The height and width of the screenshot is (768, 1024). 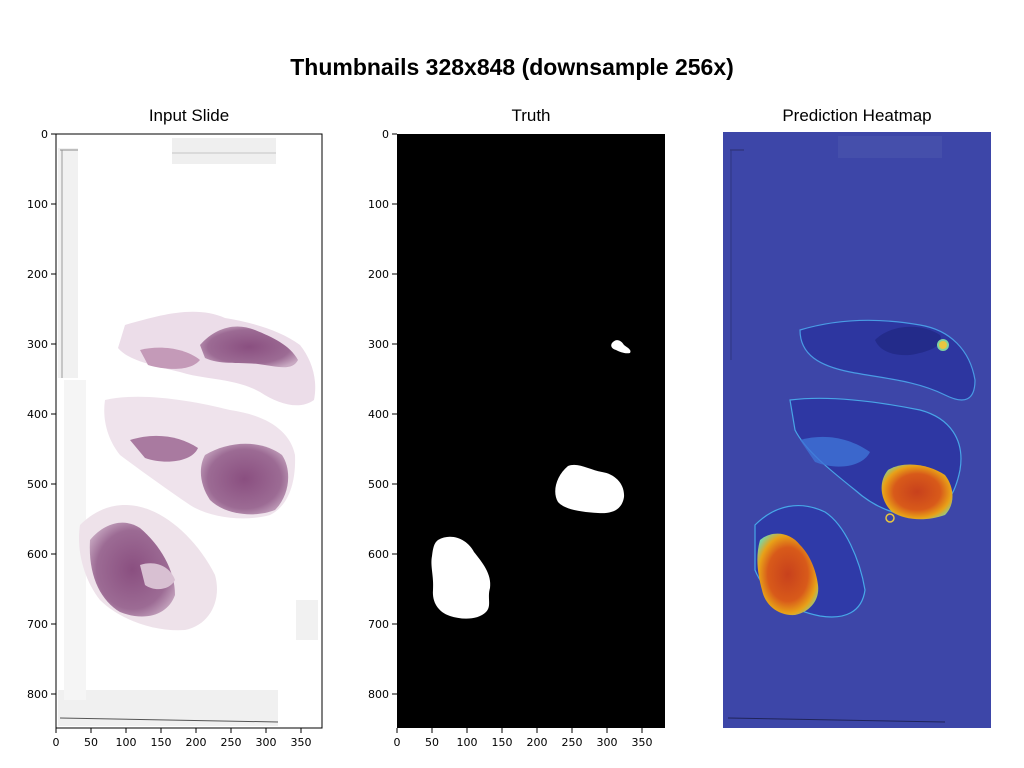 I want to click on tissue-middle-fragment, so click(x=200, y=457).